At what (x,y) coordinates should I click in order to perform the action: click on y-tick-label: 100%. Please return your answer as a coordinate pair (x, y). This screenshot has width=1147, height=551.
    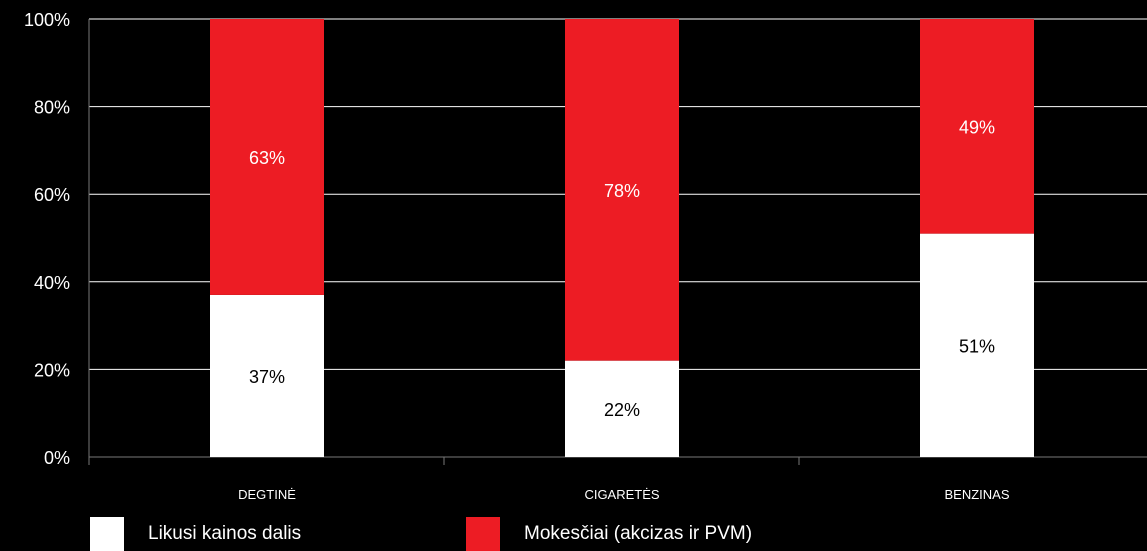
    Looking at the image, I should click on (47, 20).